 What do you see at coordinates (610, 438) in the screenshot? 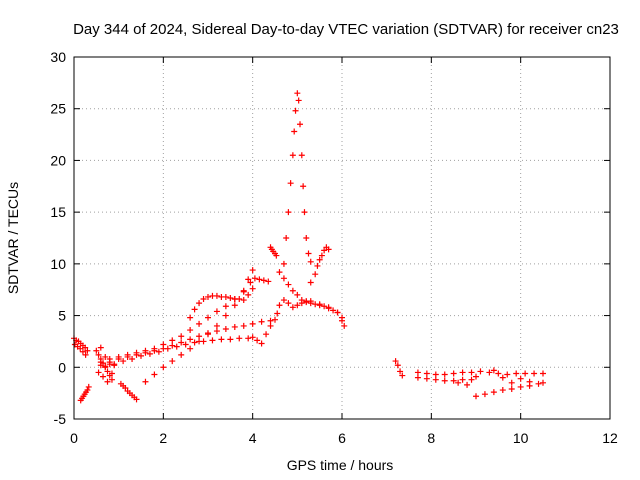
I see `x-tick-label: 12` at bounding box center [610, 438].